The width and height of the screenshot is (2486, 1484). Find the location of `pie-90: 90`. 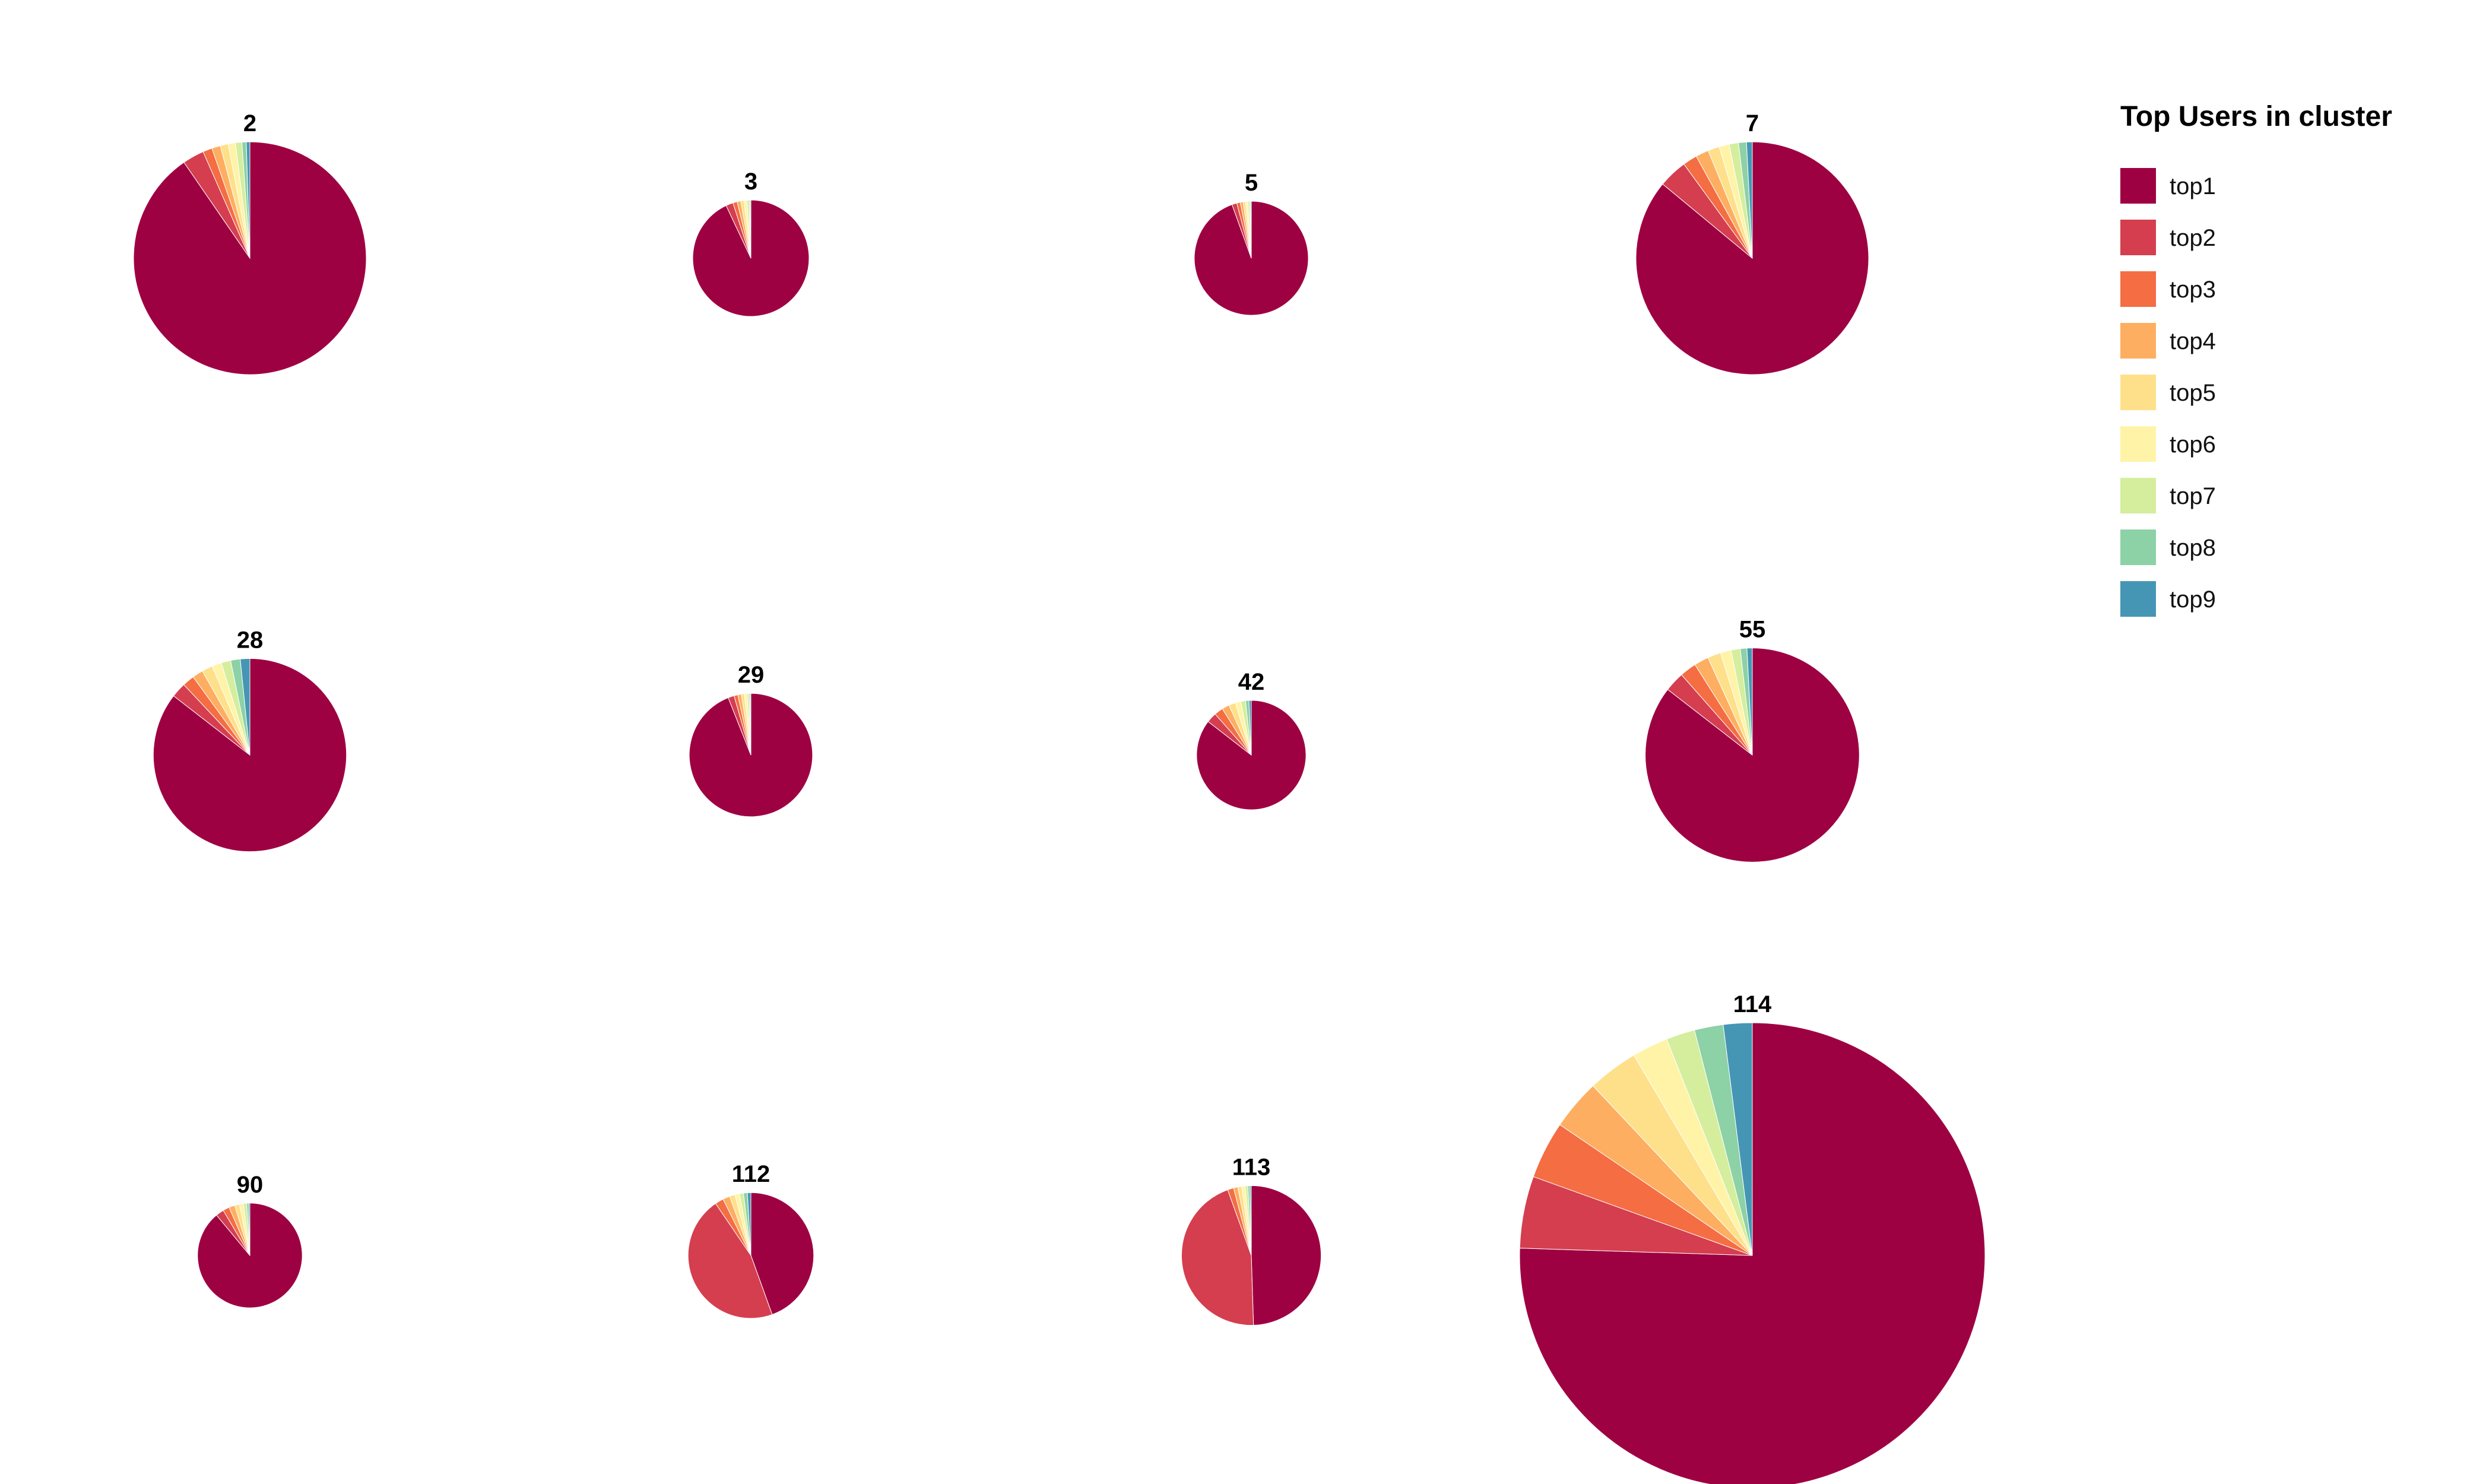

pie-90: 90 is located at coordinates (250, 1240).